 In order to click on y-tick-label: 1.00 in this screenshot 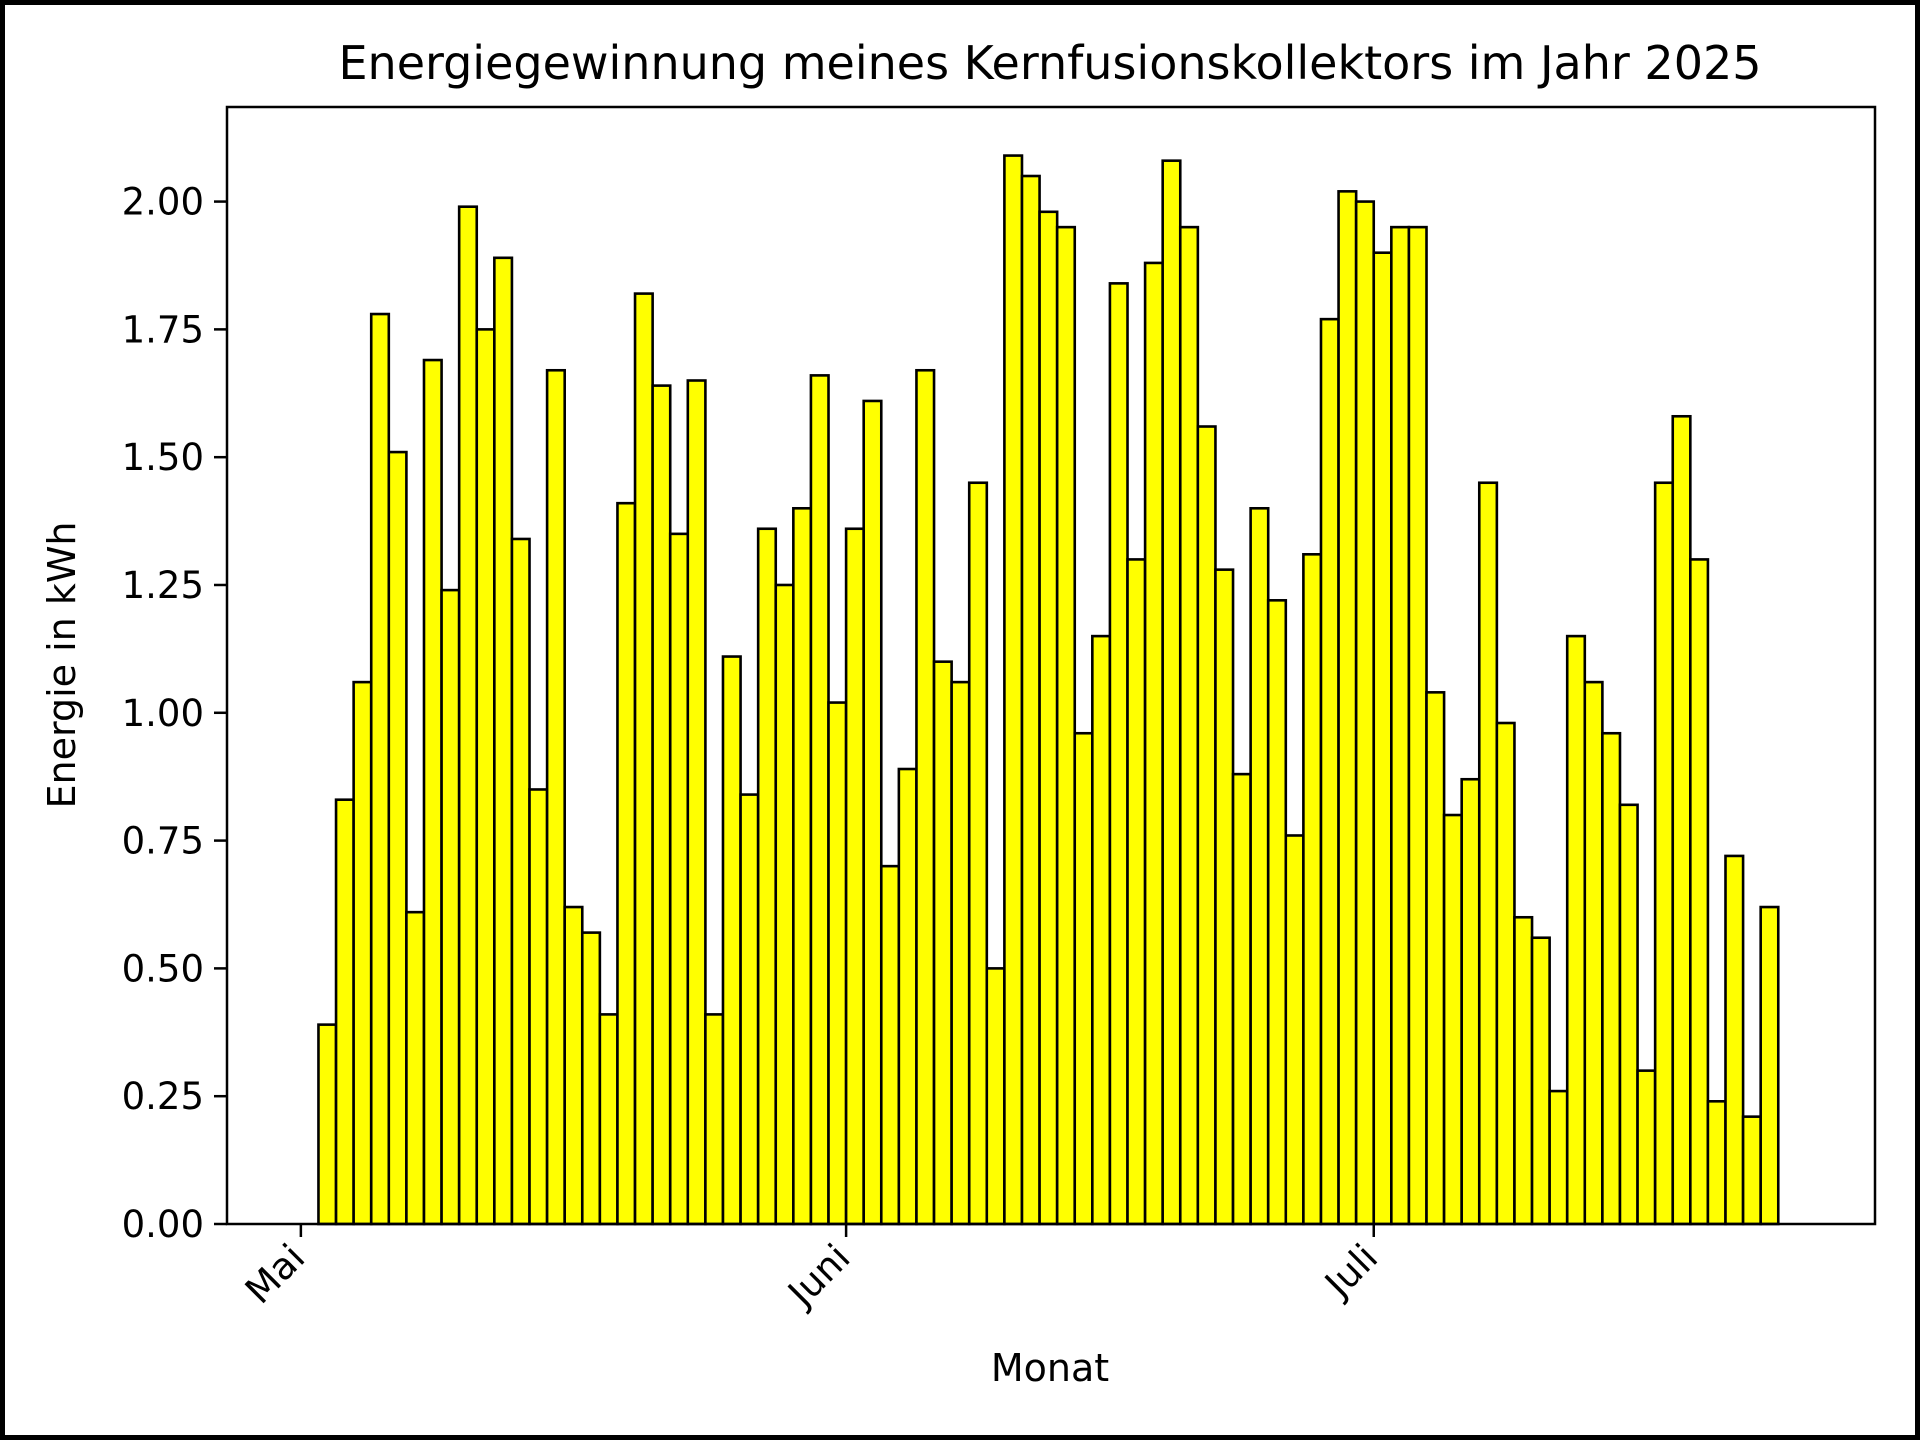, I will do `click(163, 713)`.